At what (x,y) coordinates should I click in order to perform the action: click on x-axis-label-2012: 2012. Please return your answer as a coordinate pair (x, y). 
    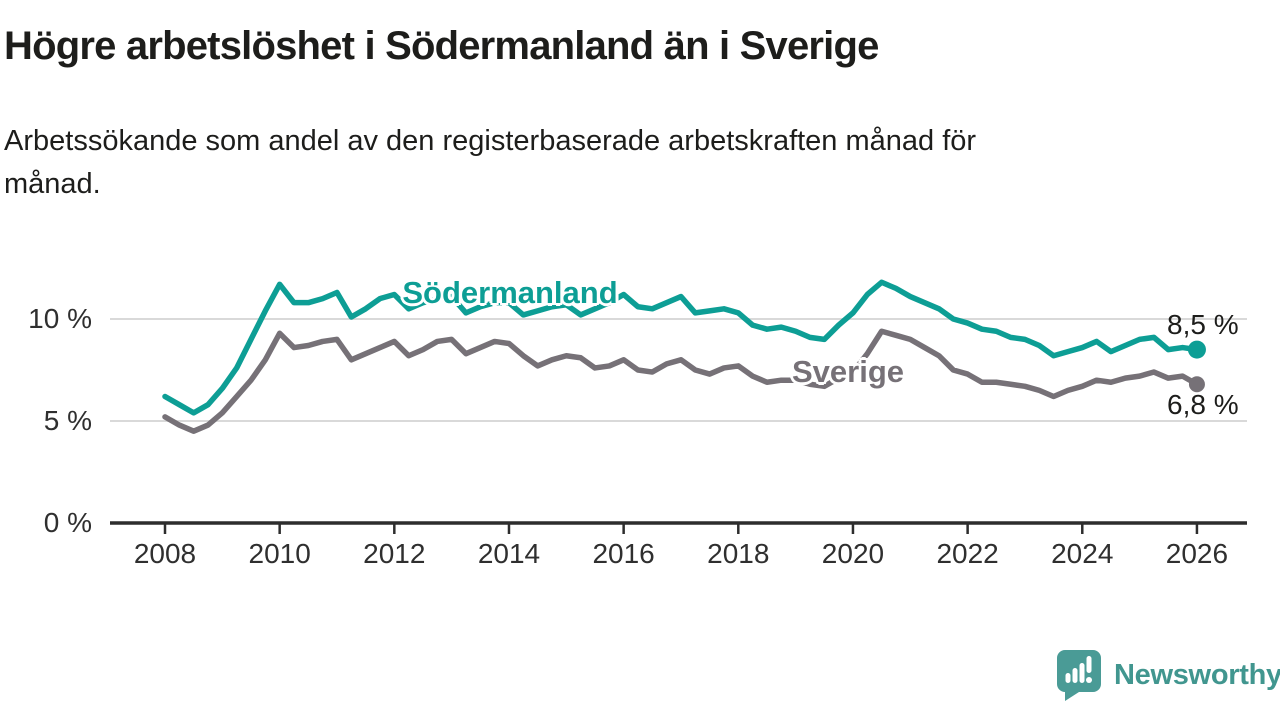
    Looking at the image, I should click on (394, 553).